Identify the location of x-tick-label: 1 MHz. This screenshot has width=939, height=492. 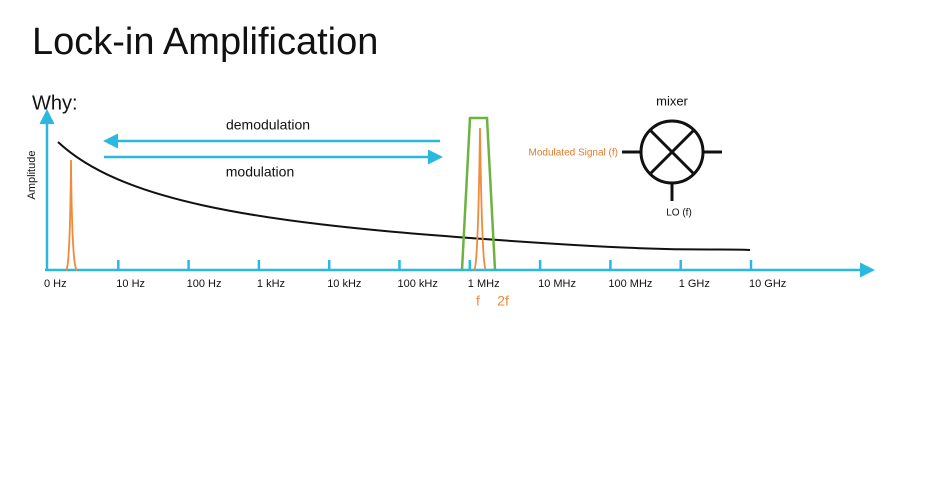
(484, 284).